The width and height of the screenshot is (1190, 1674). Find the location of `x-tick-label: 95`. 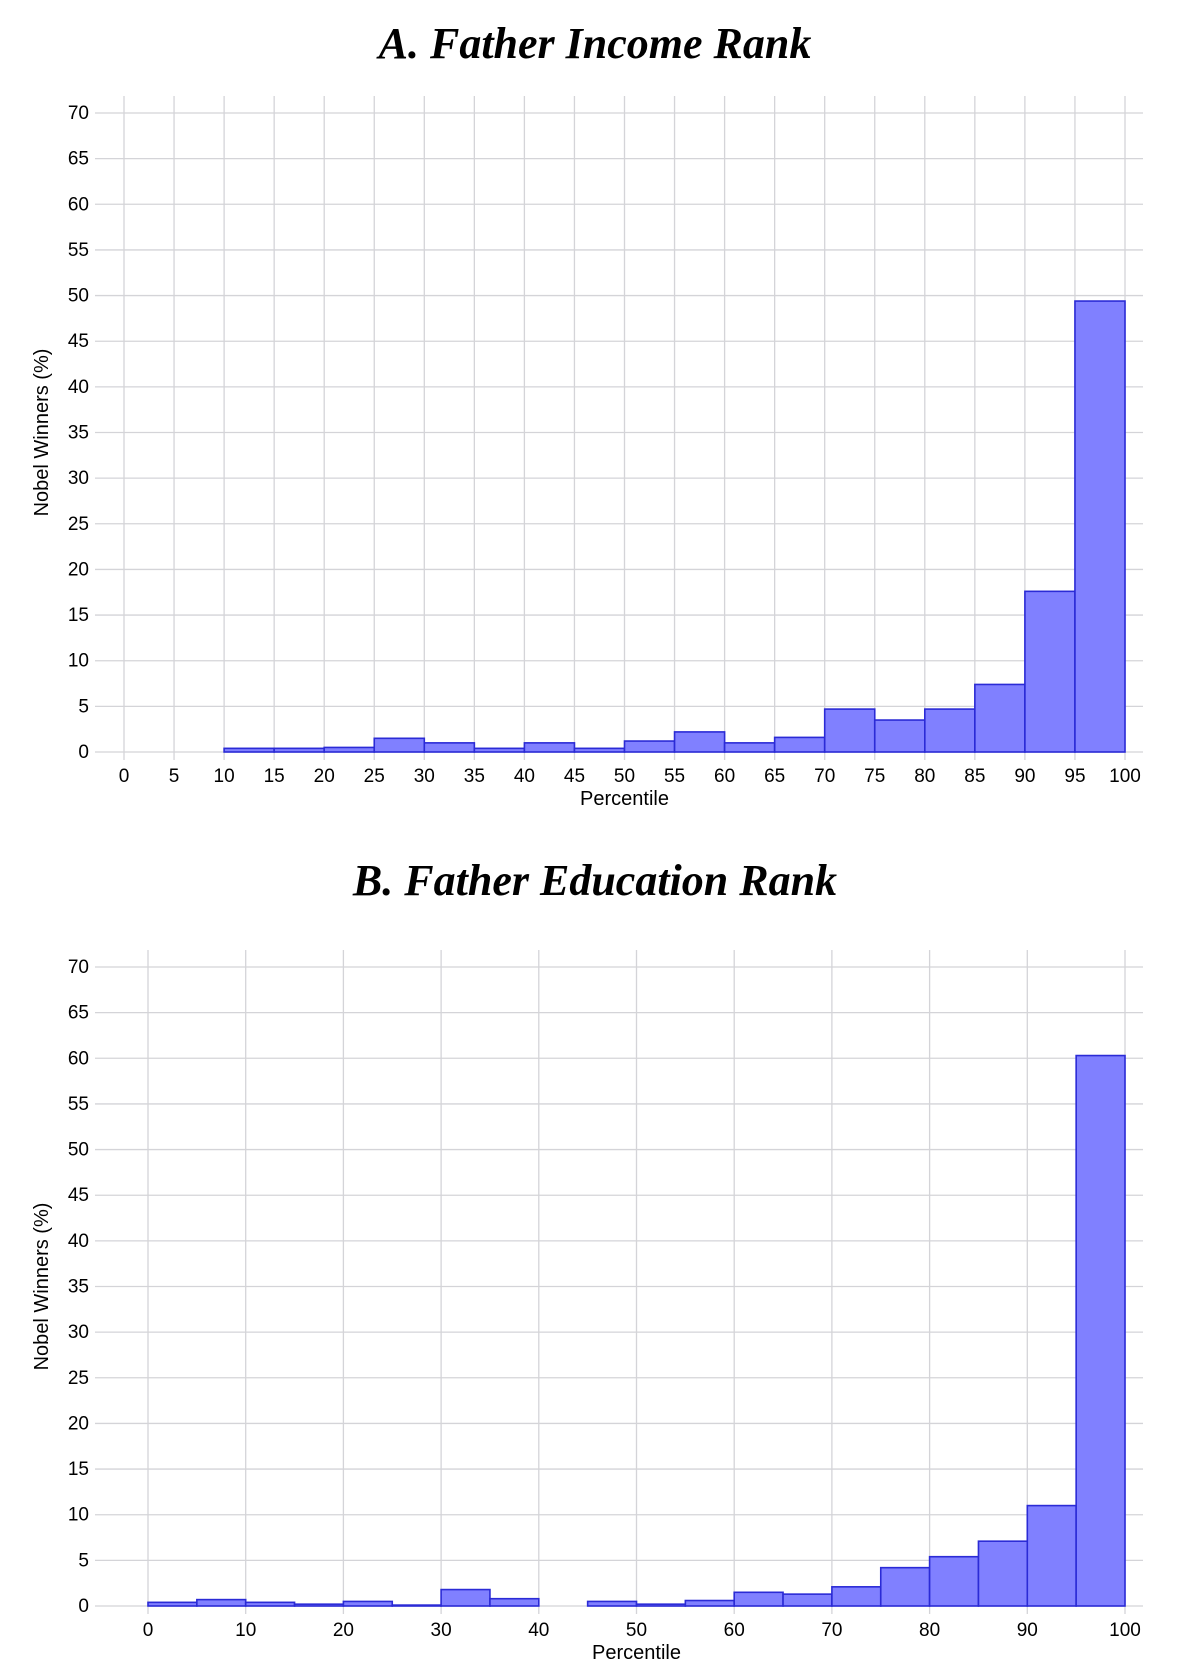

x-tick-label: 95 is located at coordinates (1074, 776).